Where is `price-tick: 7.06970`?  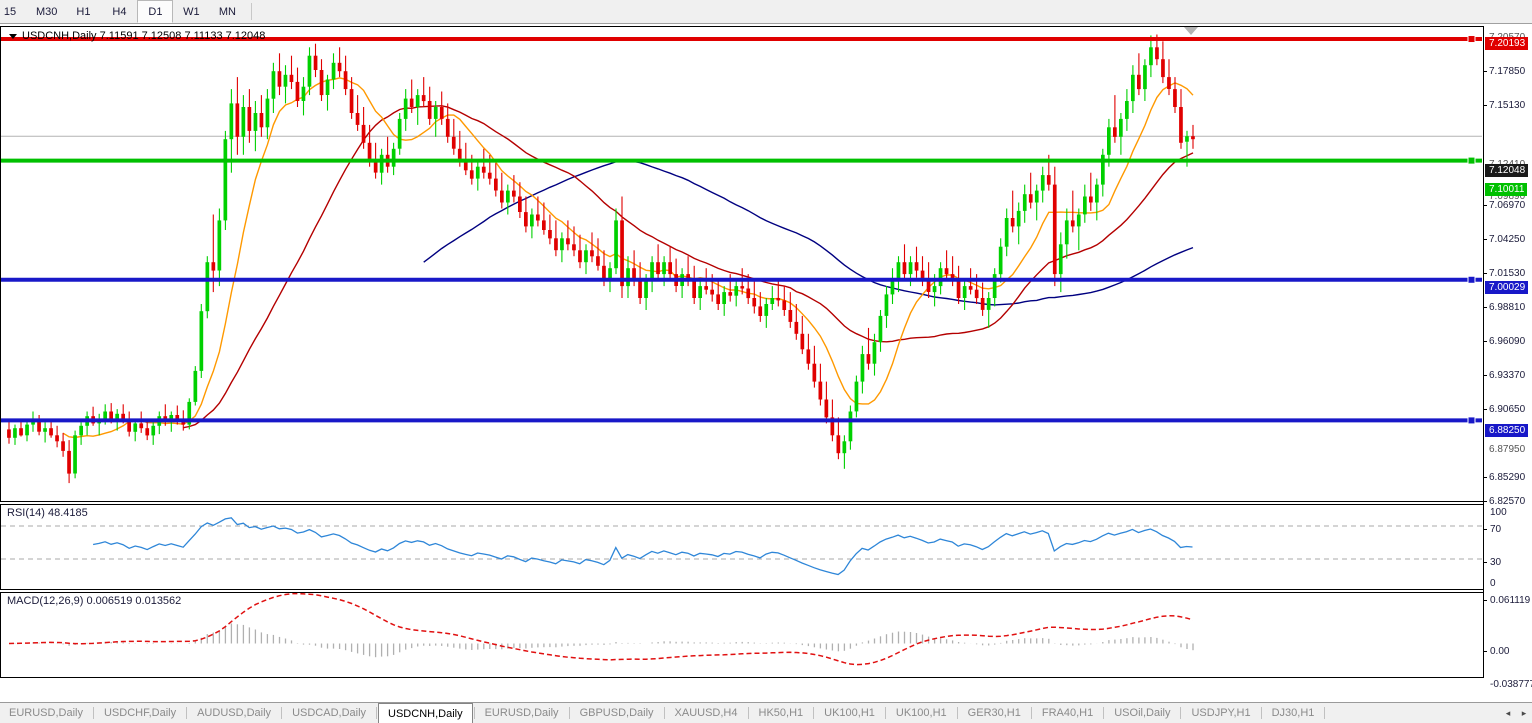 price-tick: 7.06970 is located at coordinates (1508, 206).